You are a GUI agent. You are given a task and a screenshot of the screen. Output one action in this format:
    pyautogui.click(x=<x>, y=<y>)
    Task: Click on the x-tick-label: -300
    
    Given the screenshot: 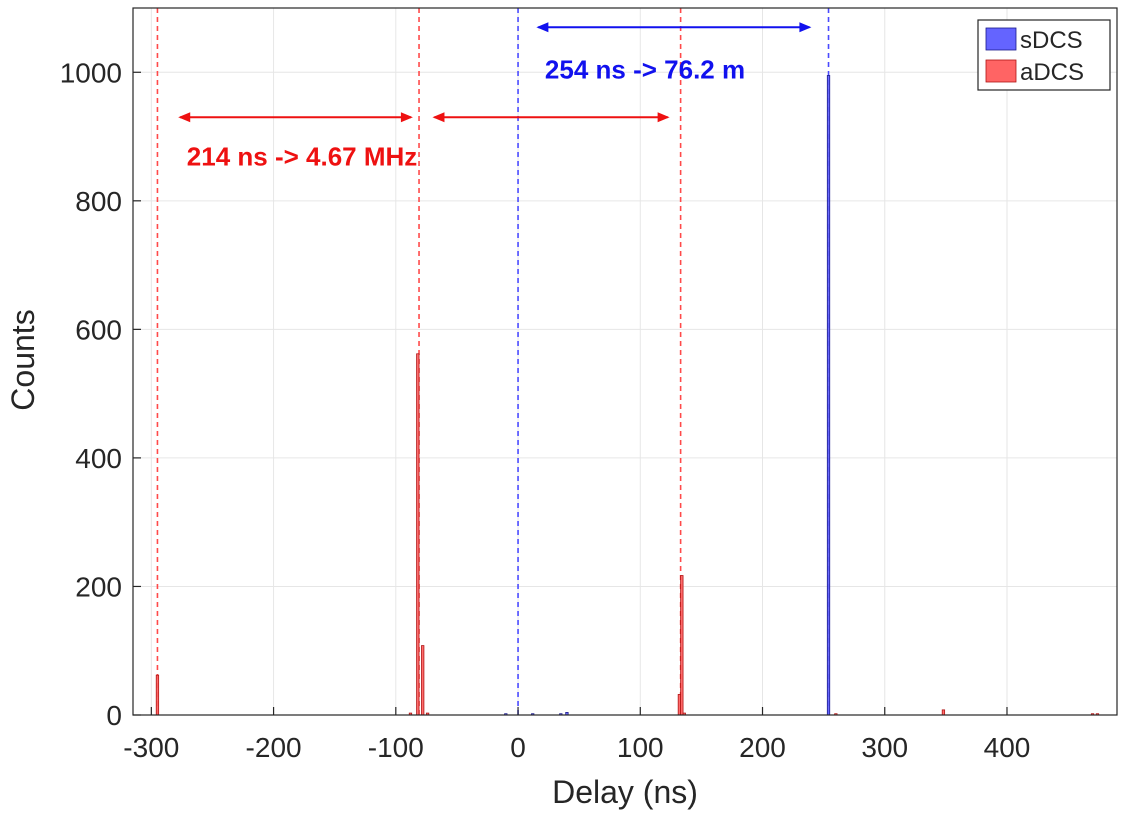 What is the action you would take?
    pyautogui.click(x=151, y=747)
    